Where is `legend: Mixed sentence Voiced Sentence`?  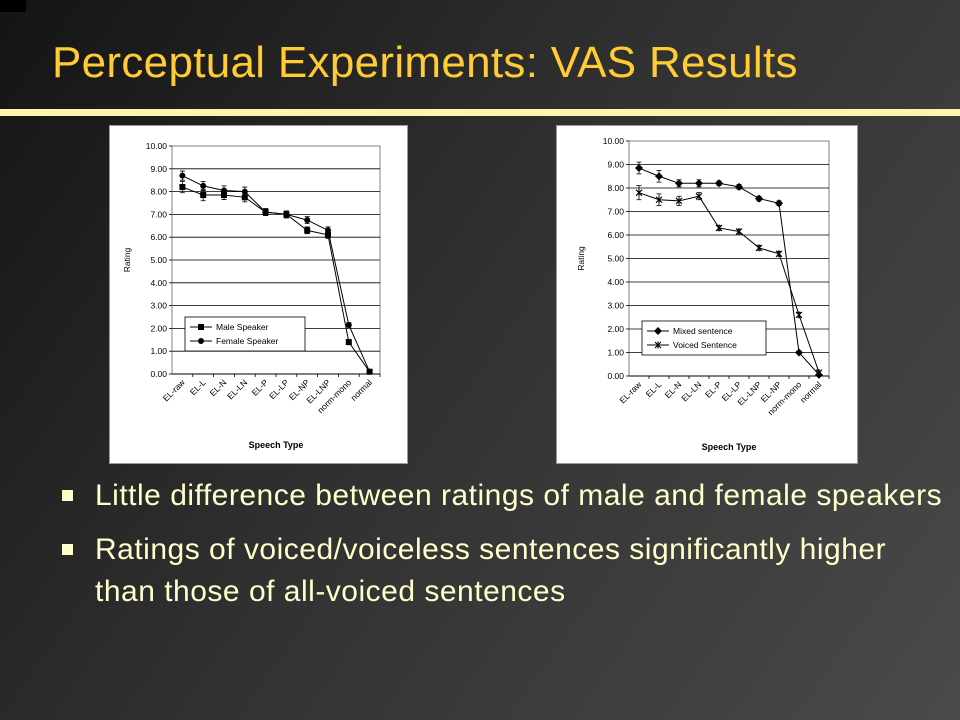 legend: Mixed sentence Voiced Sentence is located at coordinates (704, 338).